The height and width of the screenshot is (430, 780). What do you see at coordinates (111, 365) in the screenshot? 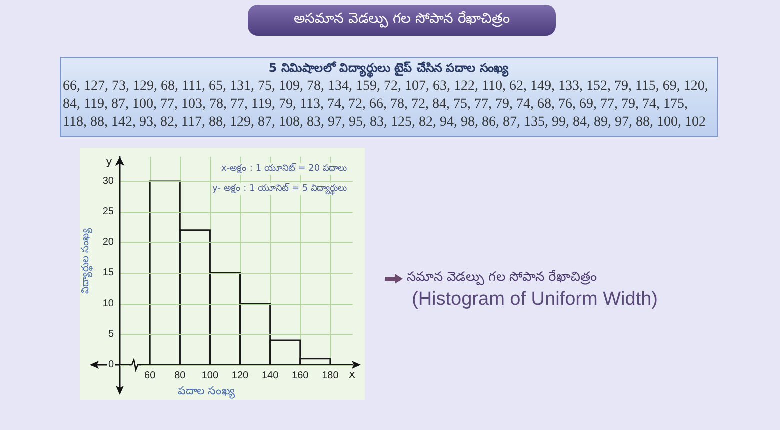
I see `y-tick-label: 0` at bounding box center [111, 365].